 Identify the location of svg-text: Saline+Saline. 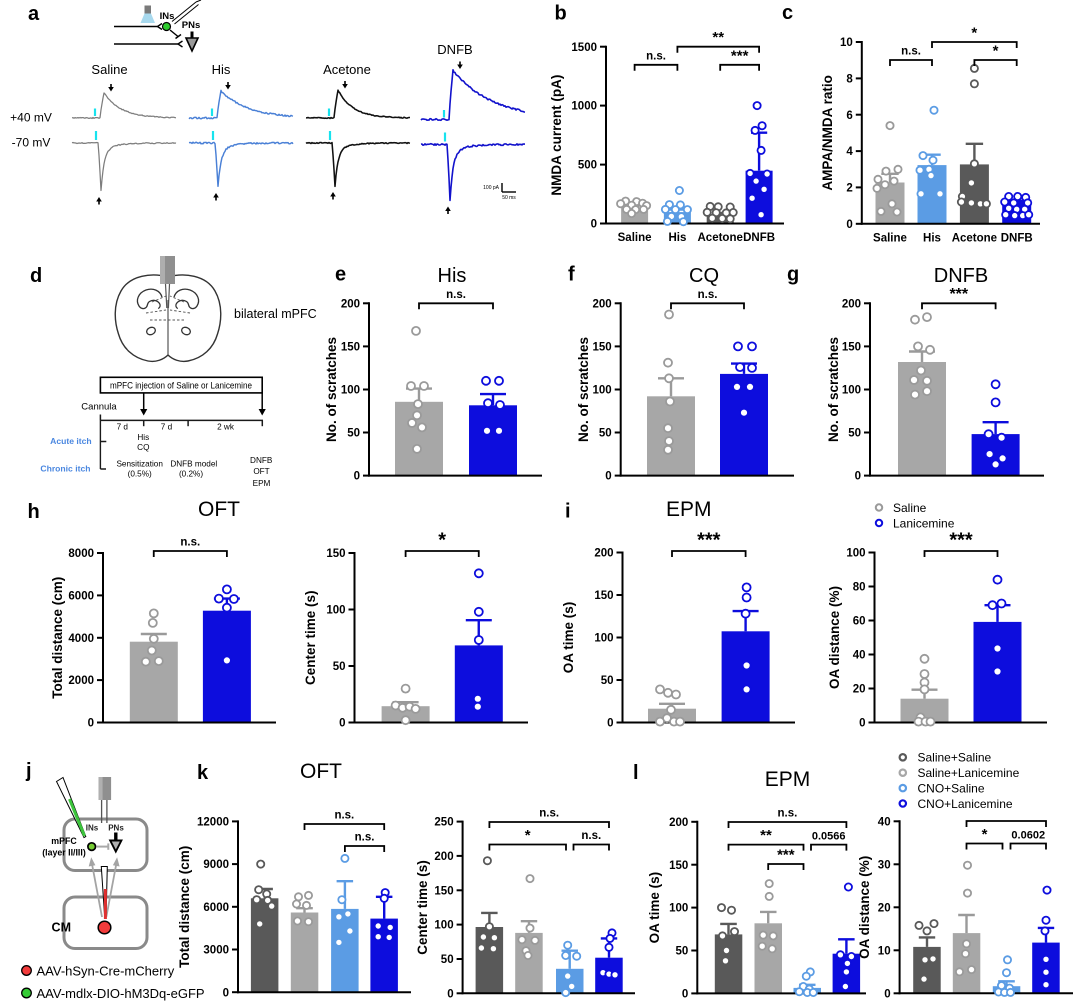
(955, 758).